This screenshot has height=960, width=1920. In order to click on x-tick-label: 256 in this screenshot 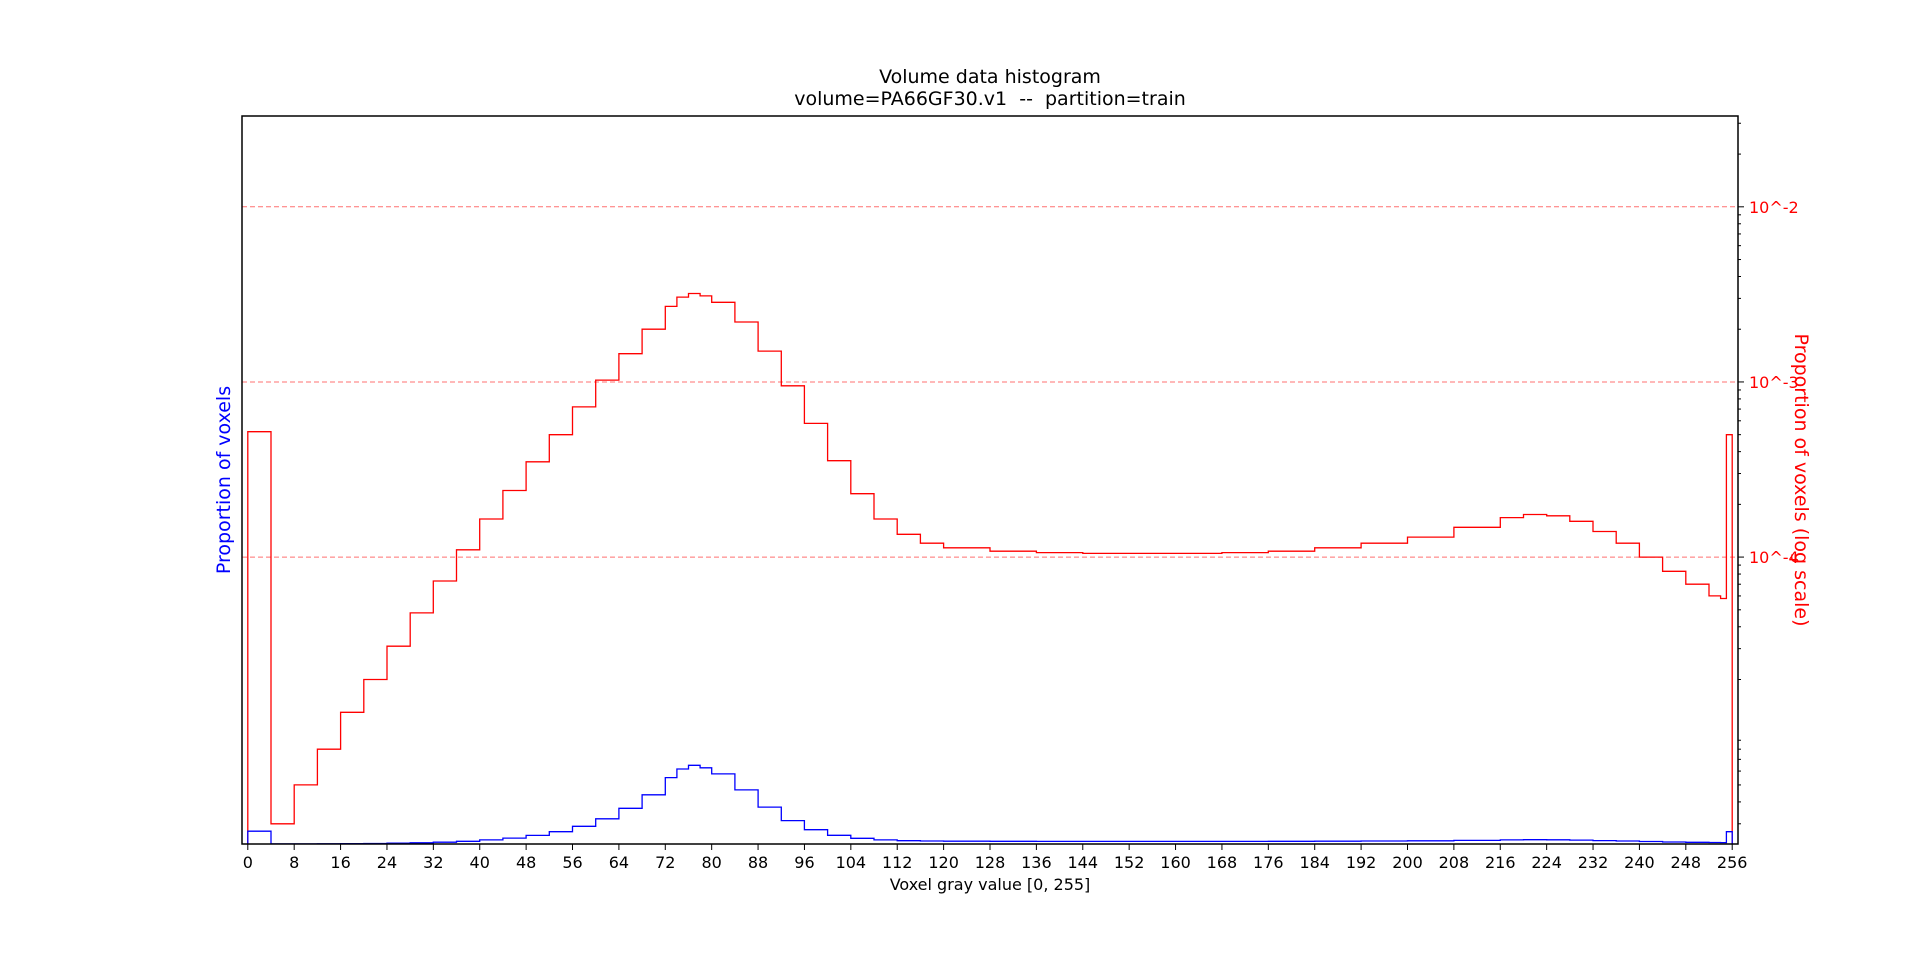, I will do `click(1732, 862)`.